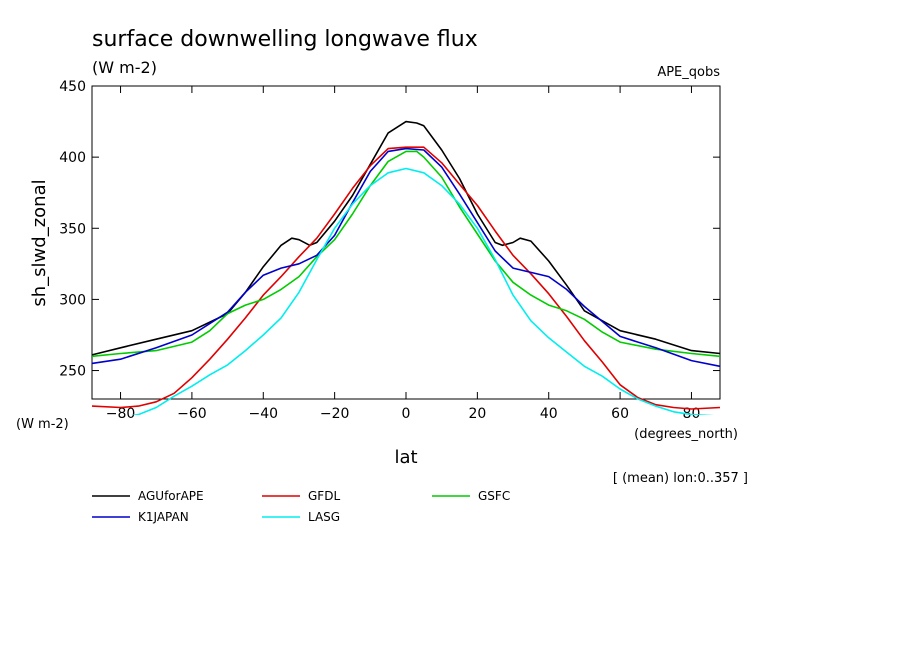 The image size is (904, 654). I want to click on x-tick-label: 40, so click(549, 414).